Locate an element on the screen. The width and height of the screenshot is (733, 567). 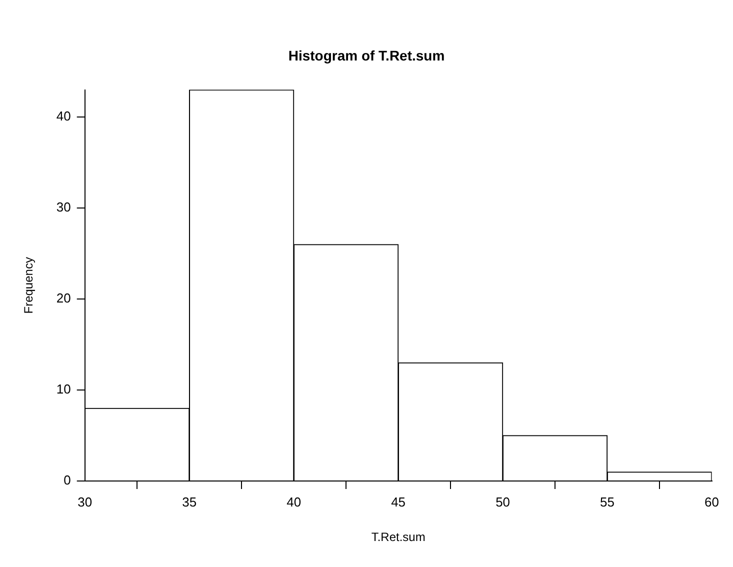
x-tick-label: 45 is located at coordinates (398, 502).